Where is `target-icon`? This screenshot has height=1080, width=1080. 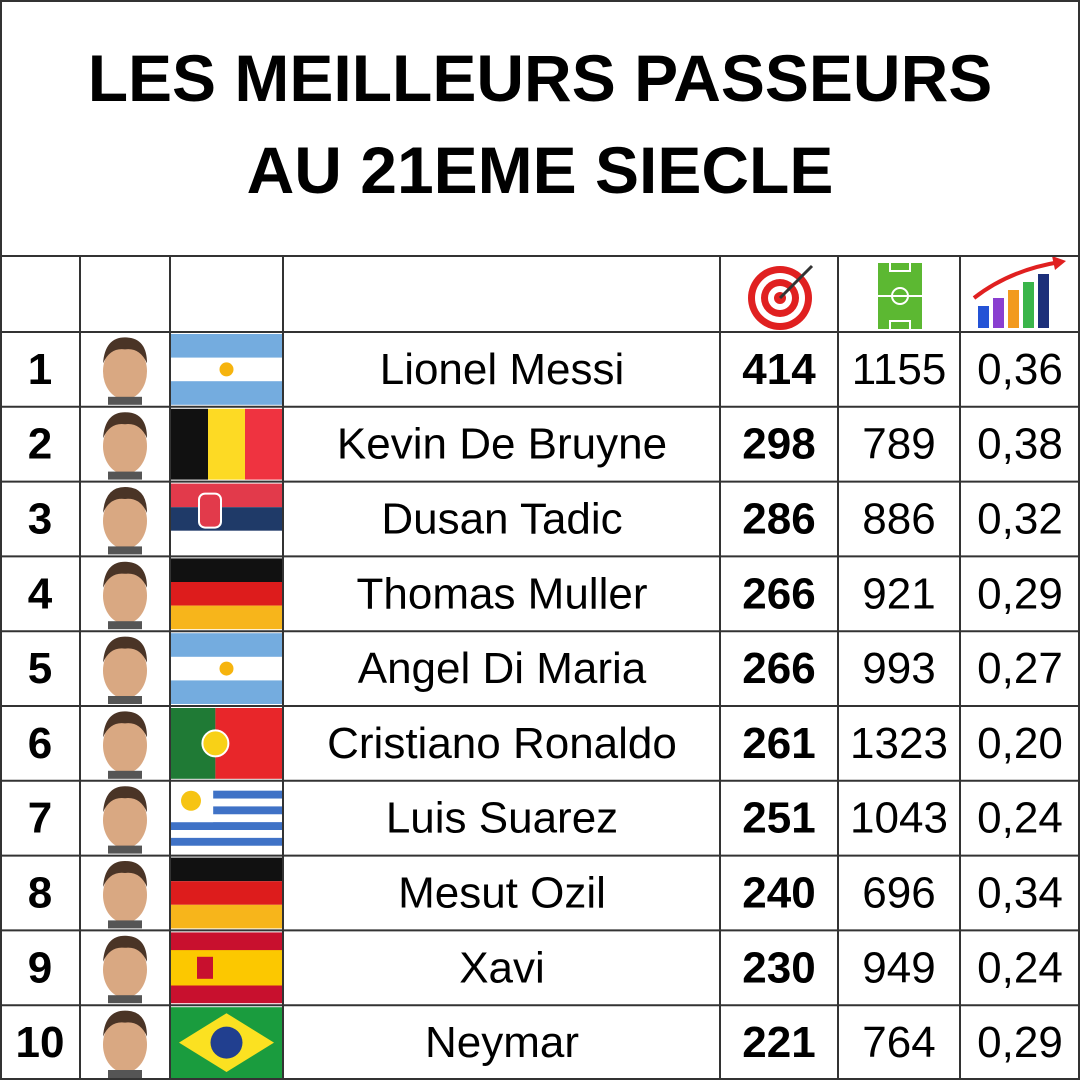 target-icon is located at coordinates (781, 297).